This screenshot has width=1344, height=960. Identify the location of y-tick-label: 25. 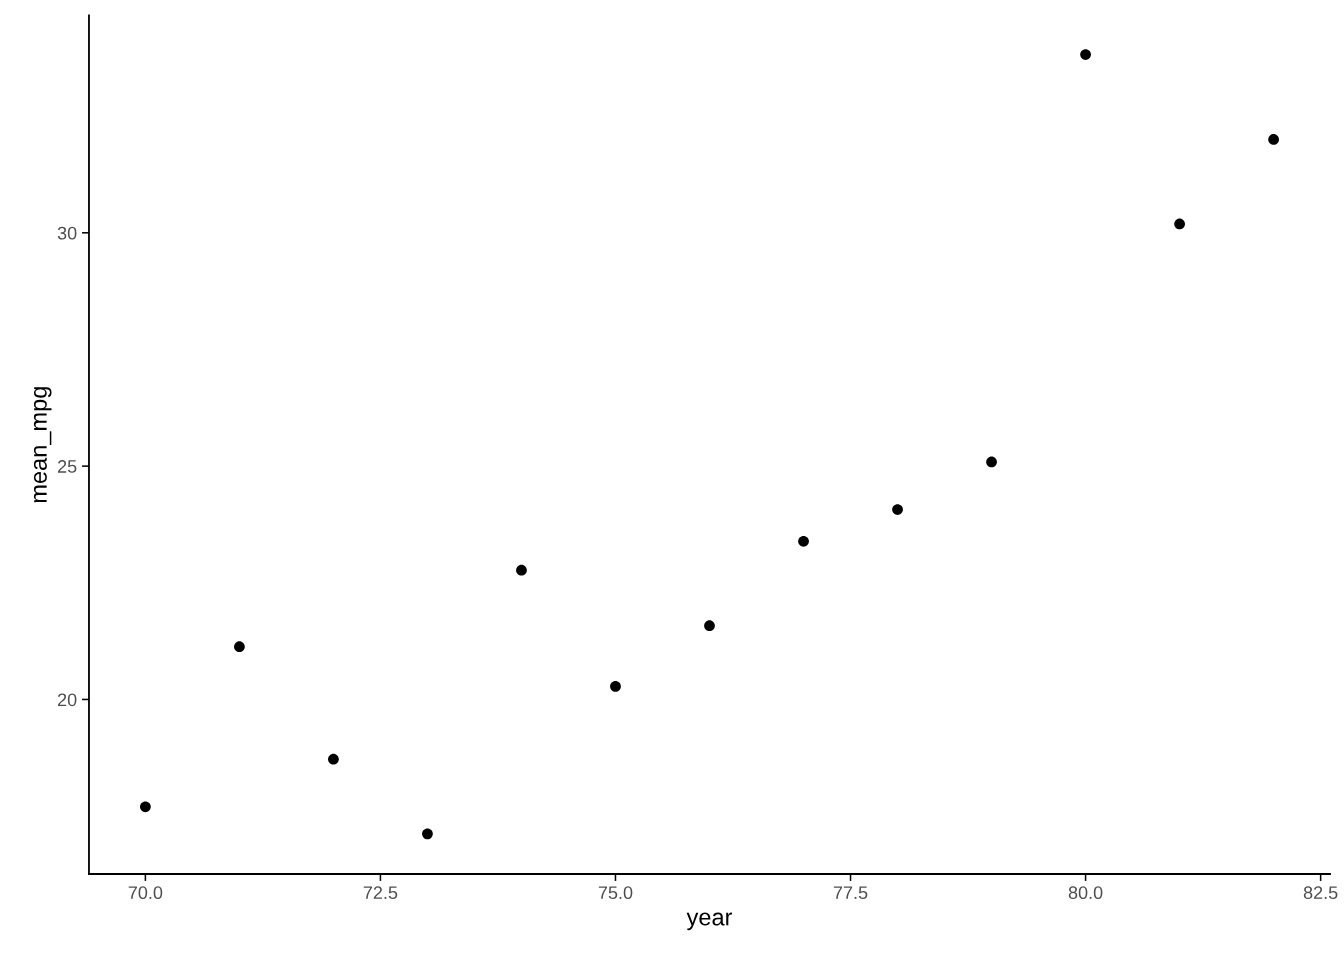
(67, 466).